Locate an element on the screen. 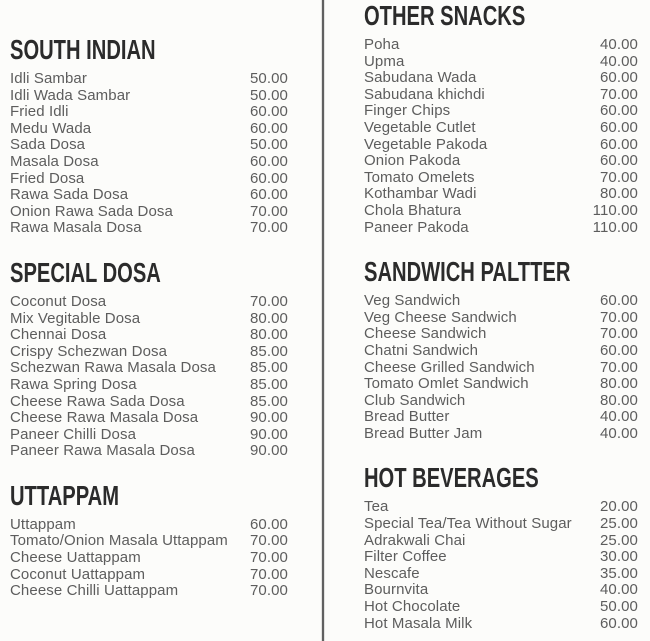 This screenshot has height=641, width=650. menu-item-row: Hot Chocolate 50.00 is located at coordinates (501, 607).